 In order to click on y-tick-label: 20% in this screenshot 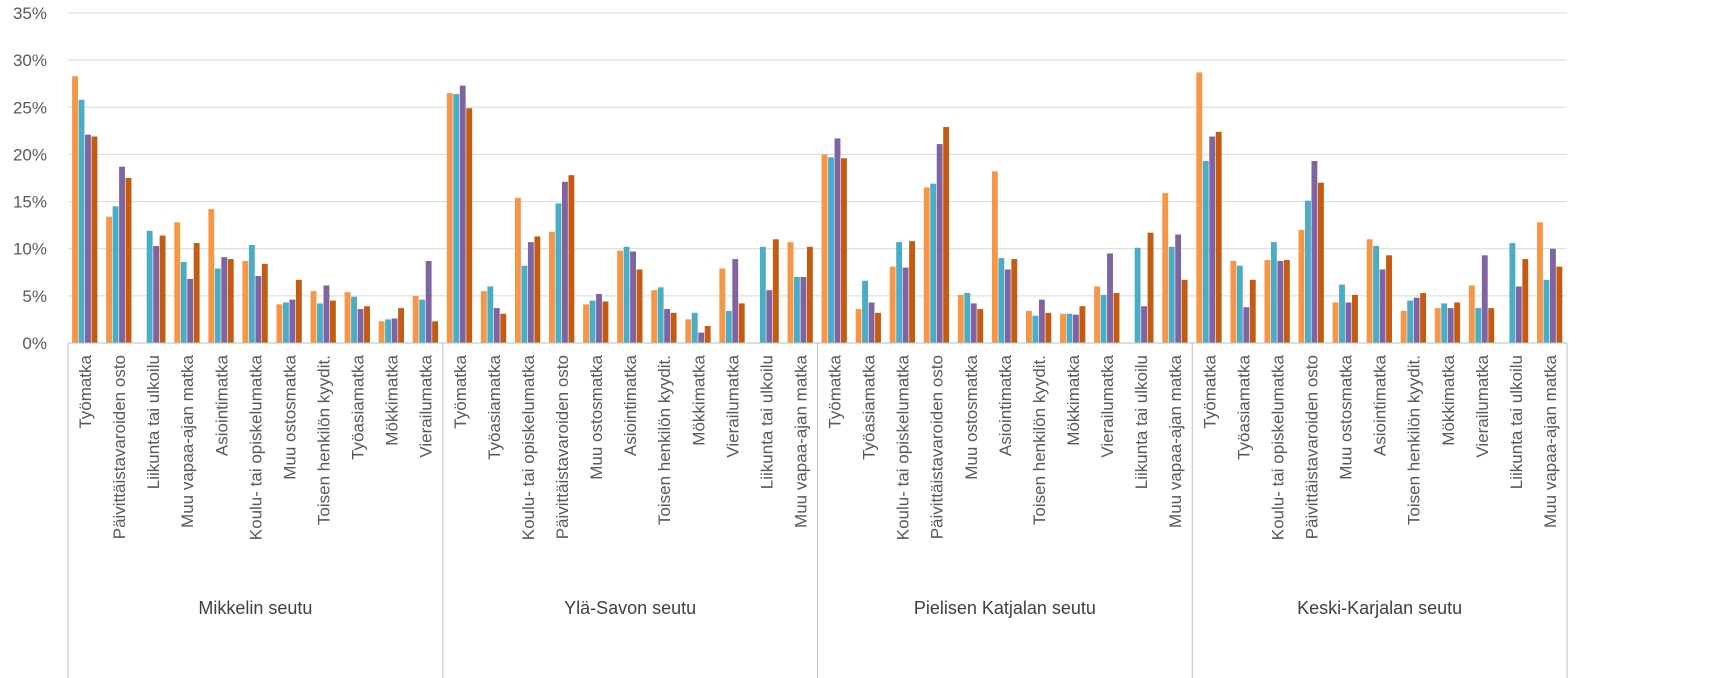, I will do `click(30, 154)`.